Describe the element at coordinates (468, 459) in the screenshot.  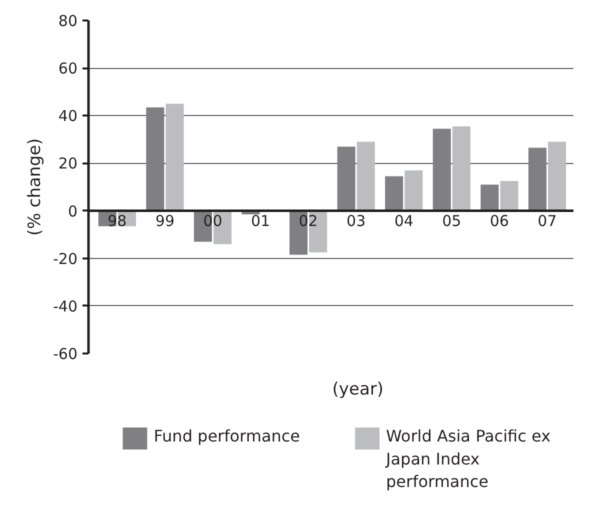
I see `legend-label: World Asia Pacific ex Japan Index performance` at that location.